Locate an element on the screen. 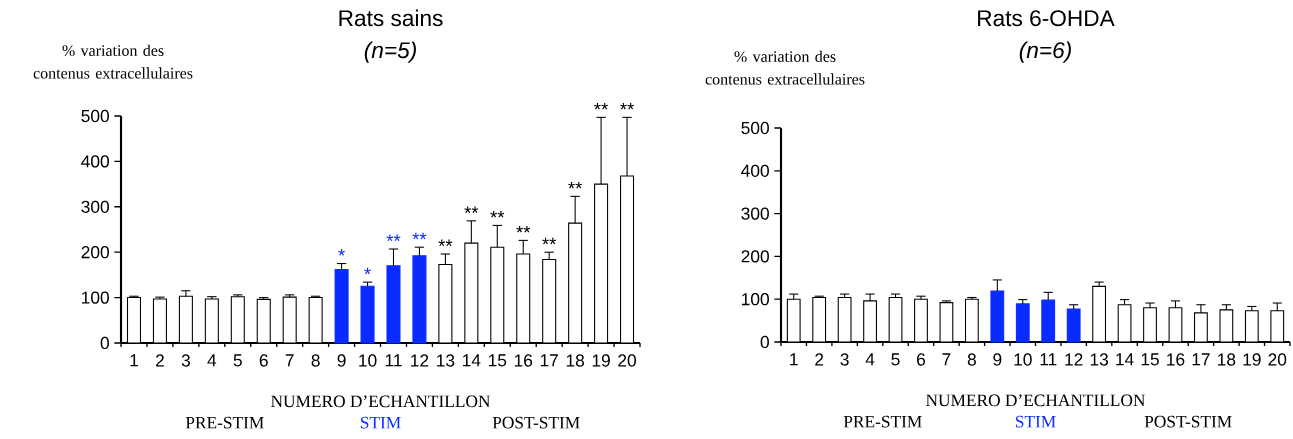  chart-subtitle: (n=6) is located at coordinates (1045, 52).